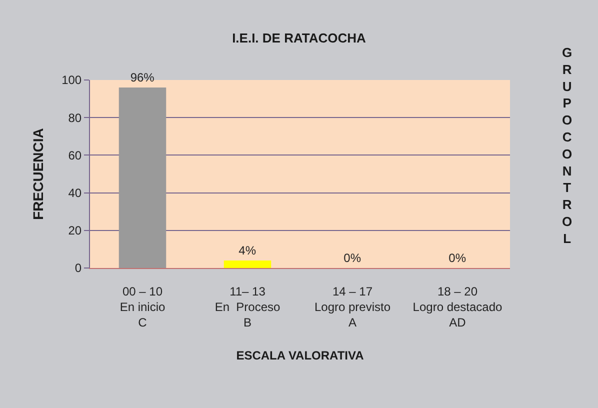  What do you see at coordinates (143, 307) in the screenshot?
I see `x-tick-label: 00 – 10 En inicio C` at bounding box center [143, 307].